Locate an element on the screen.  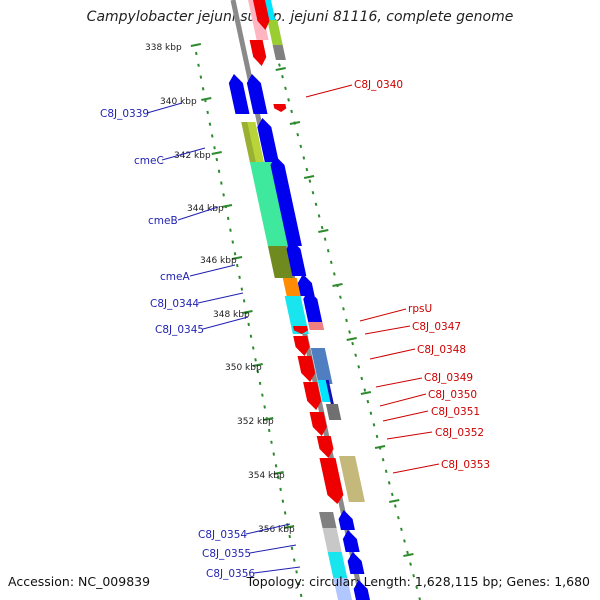
gene-label-c8j-0344: C8J_0344 is located at coordinates (174, 304).